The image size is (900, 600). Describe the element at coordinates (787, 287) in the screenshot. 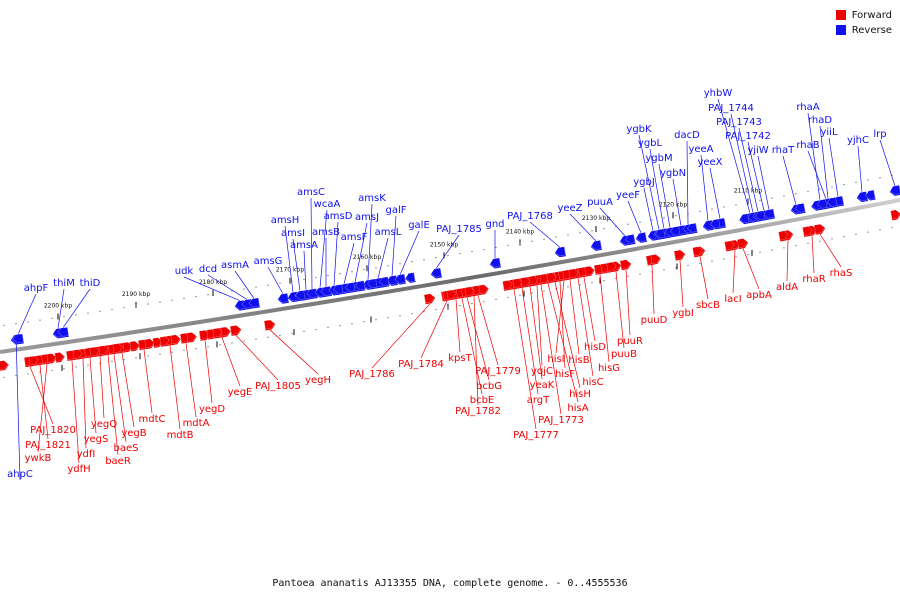

I see `forward-gene-label: aldA` at that location.